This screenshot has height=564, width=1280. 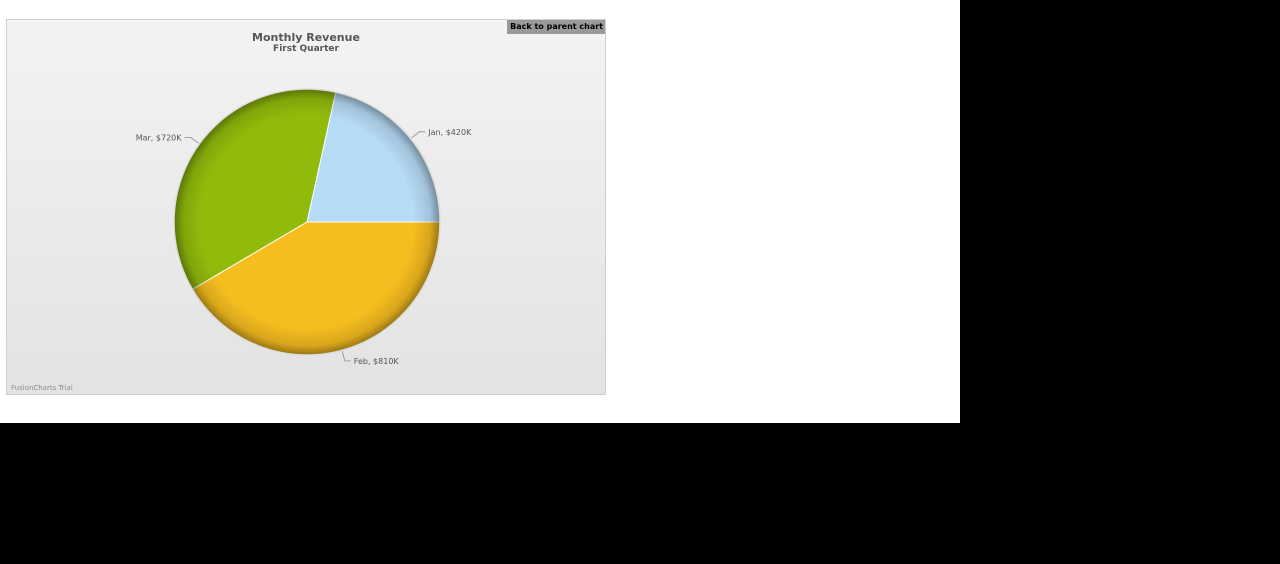 What do you see at coordinates (42, 388) in the screenshot?
I see `watermark-text: FusionCharts Trial` at bounding box center [42, 388].